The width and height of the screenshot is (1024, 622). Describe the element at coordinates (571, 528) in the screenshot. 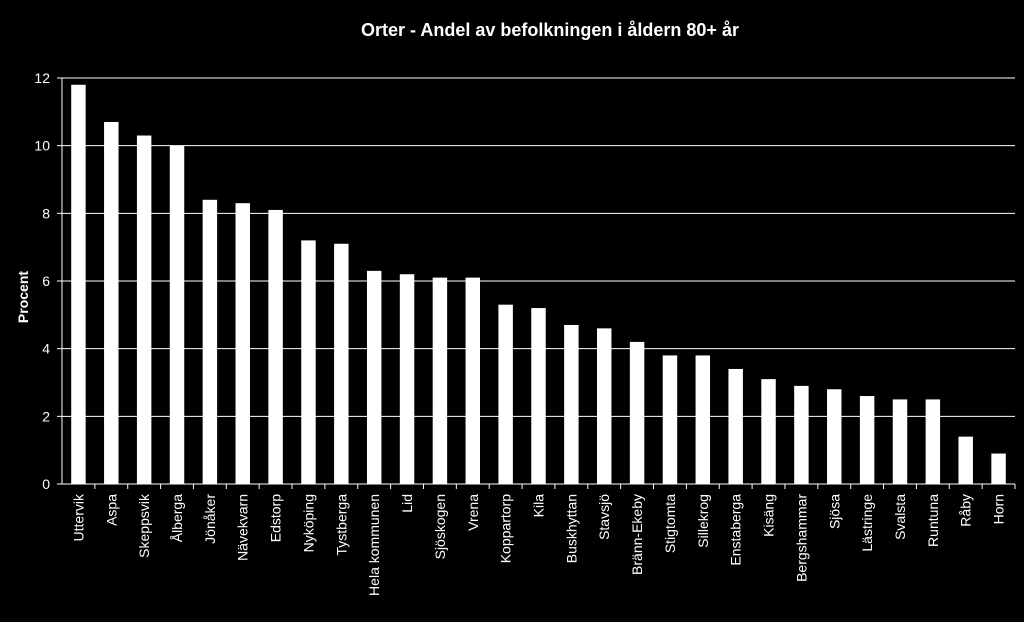

I see `x-tick-label: Buskhyttan` at that location.